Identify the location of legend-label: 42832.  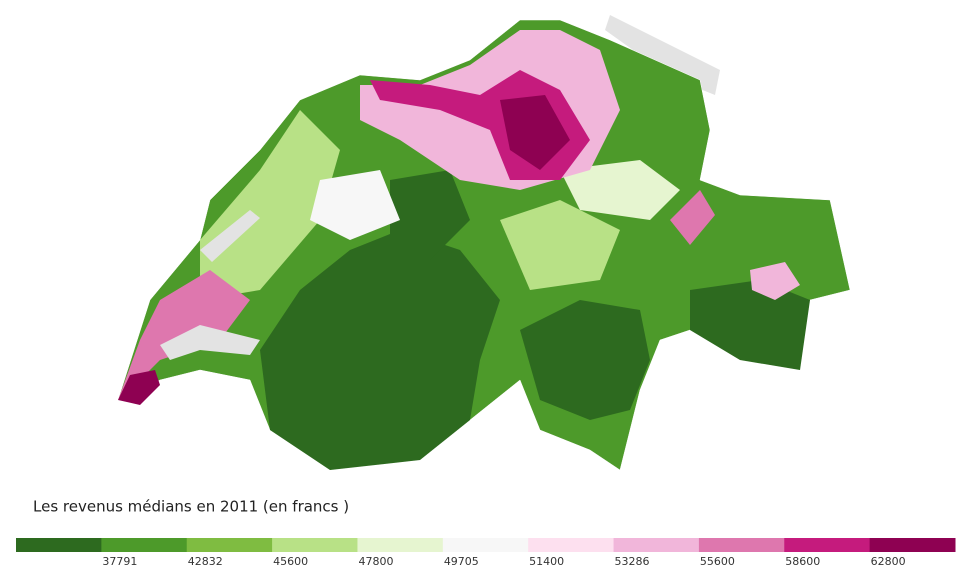
(205, 561).